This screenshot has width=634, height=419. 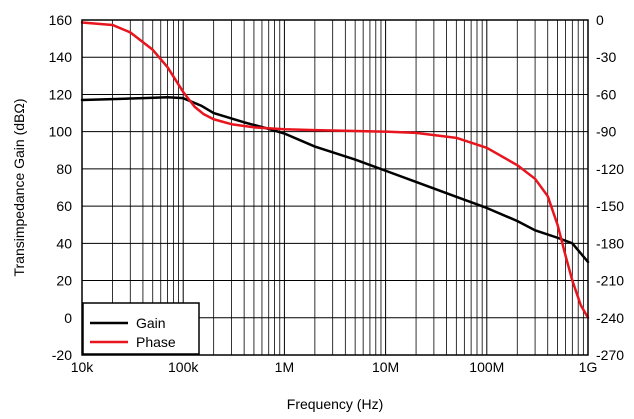 I want to click on y2-tick-label: -270, so click(x=610, y=355).